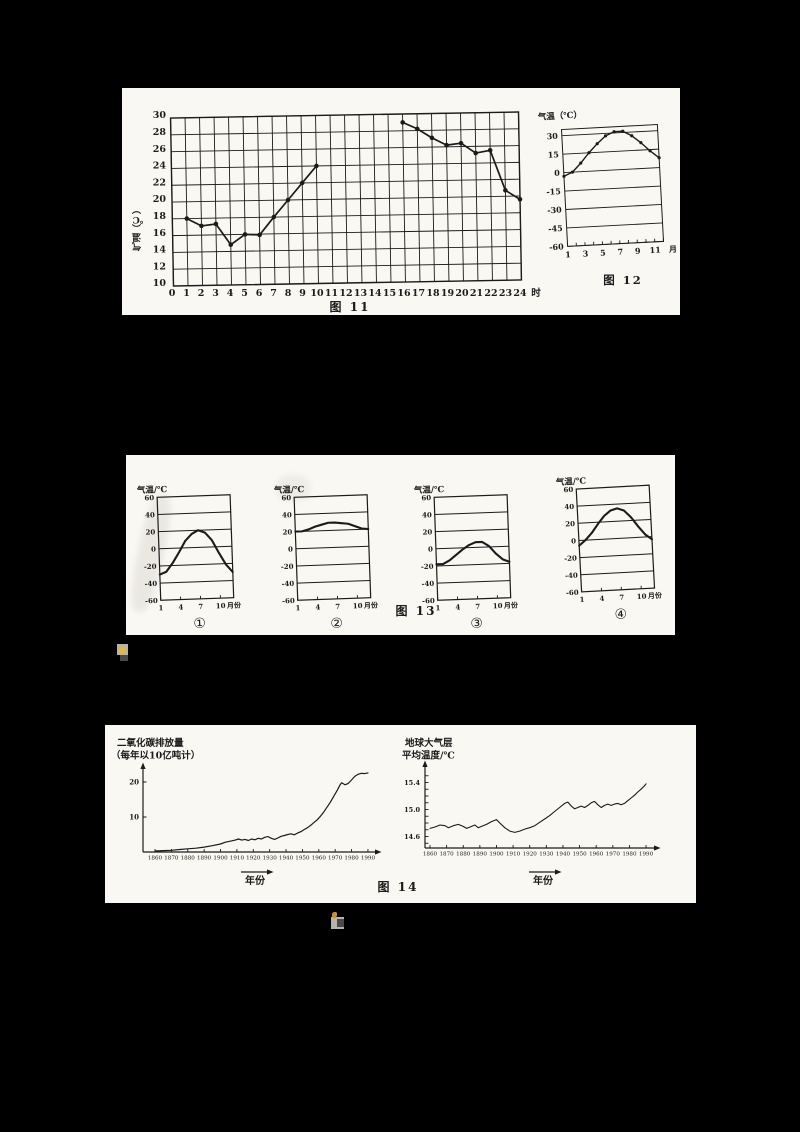 The height and width of the screenshot is (1132, 800). Describe the element at coordinates (553, 154) in the screenshot. I see `svg-text: 15` at that location.